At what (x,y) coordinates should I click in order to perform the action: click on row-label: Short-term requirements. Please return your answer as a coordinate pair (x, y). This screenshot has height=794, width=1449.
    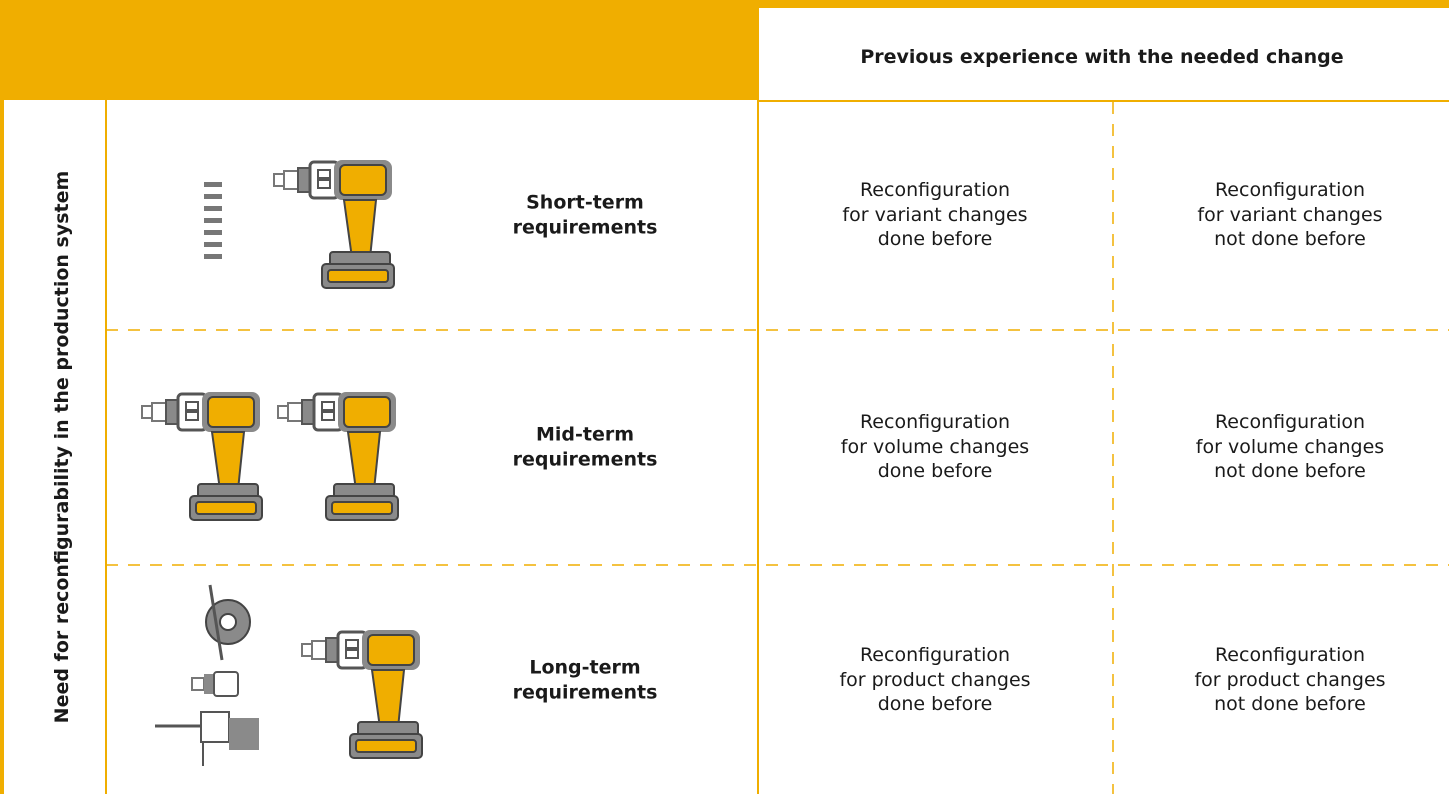
    Looking at the image, I should click on (585, 214).